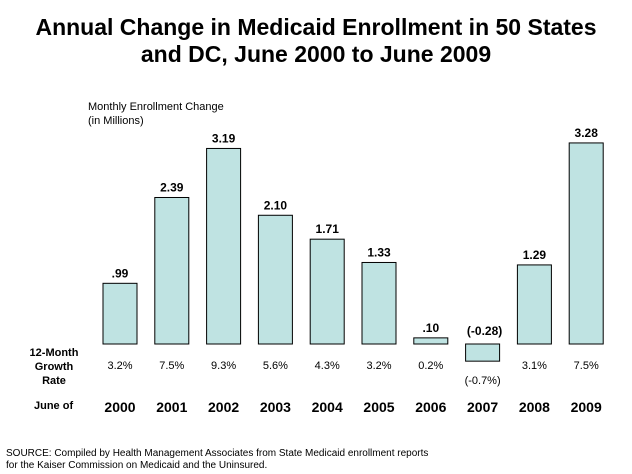 The image size is (632, 474). What do you see at coordinates (327, 291) in the screenshot?
I see `bar-2004` at bounding box center [327, 291].